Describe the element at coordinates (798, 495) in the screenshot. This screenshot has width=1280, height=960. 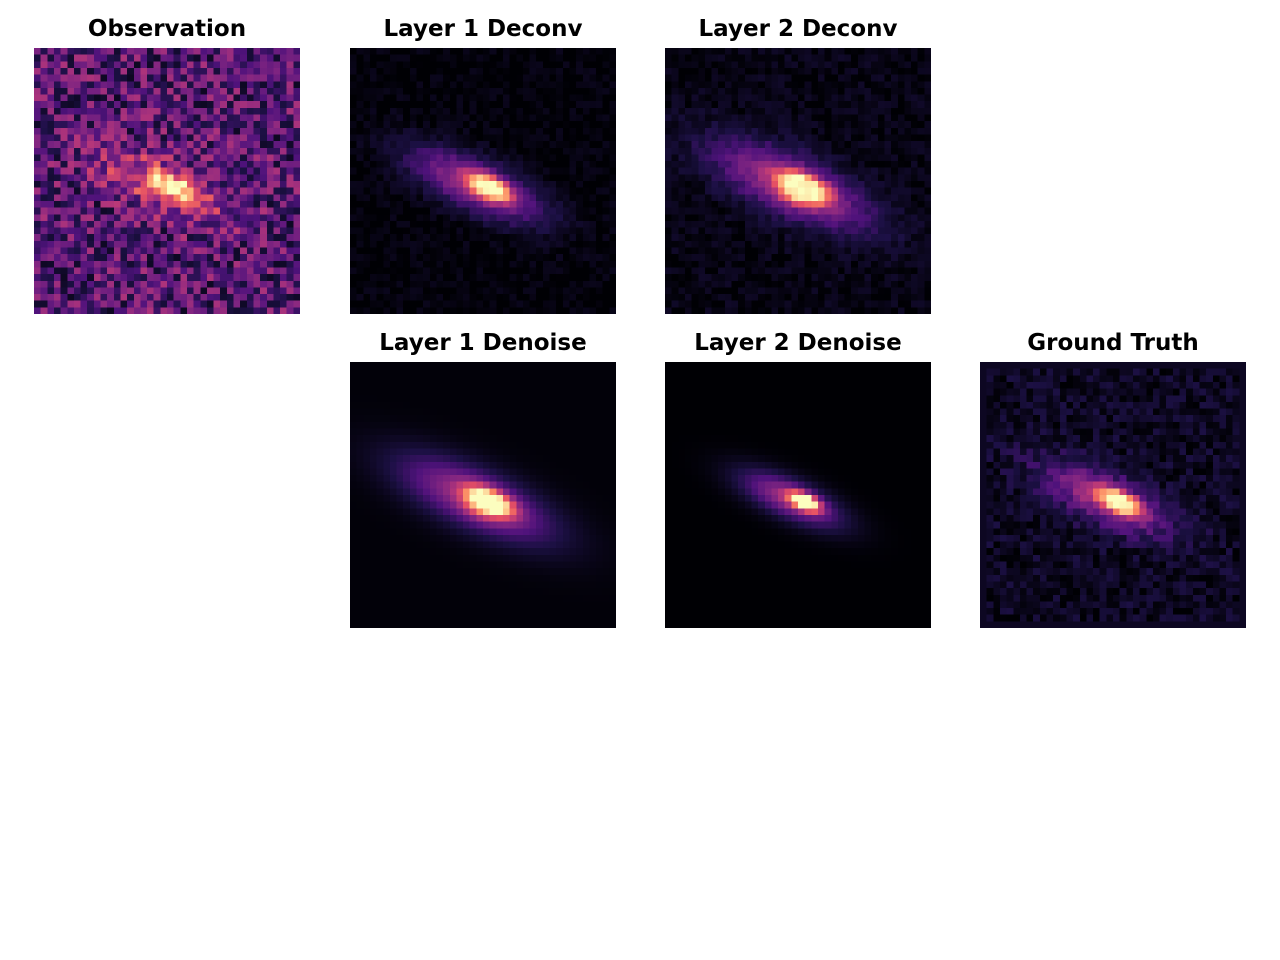
I see `image-layer2-denoise` at that location.